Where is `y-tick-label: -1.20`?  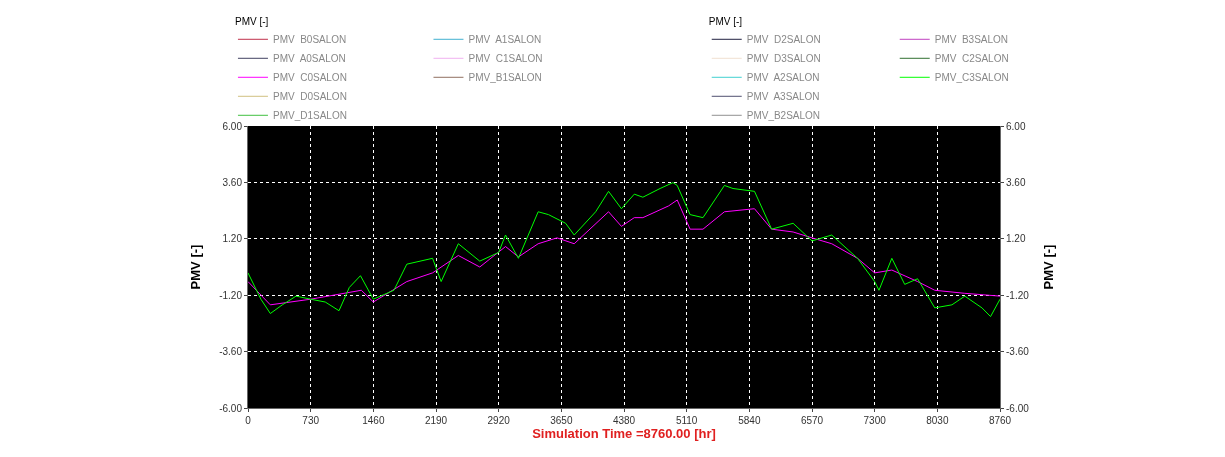
y-tick-label: -1.20 is located at coordinates (231, 295).